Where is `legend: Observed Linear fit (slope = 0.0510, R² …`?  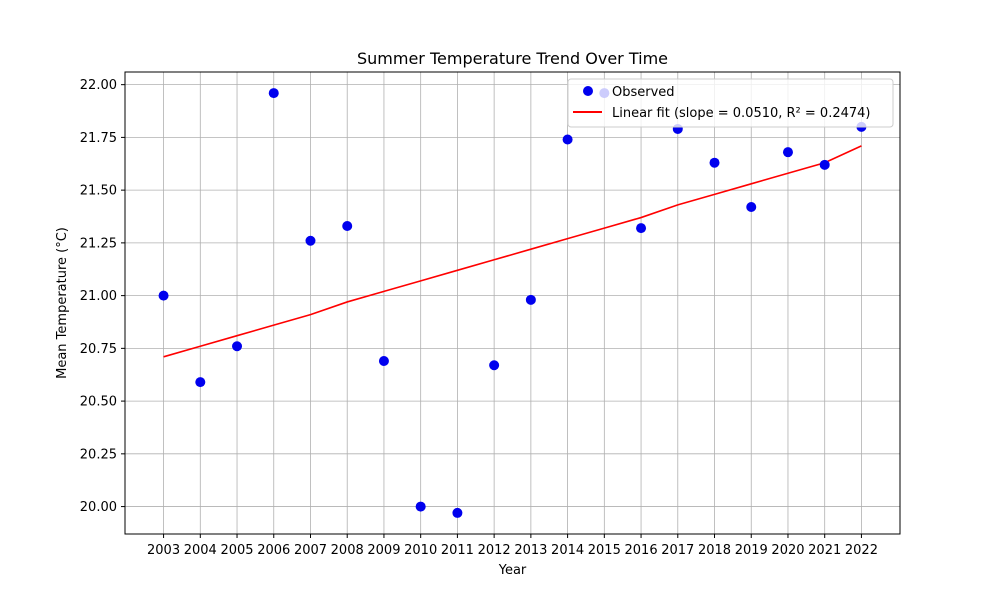
legend: Observed Linear fit (slope = 0.0510, R² … is located at coordinates (730, 103).